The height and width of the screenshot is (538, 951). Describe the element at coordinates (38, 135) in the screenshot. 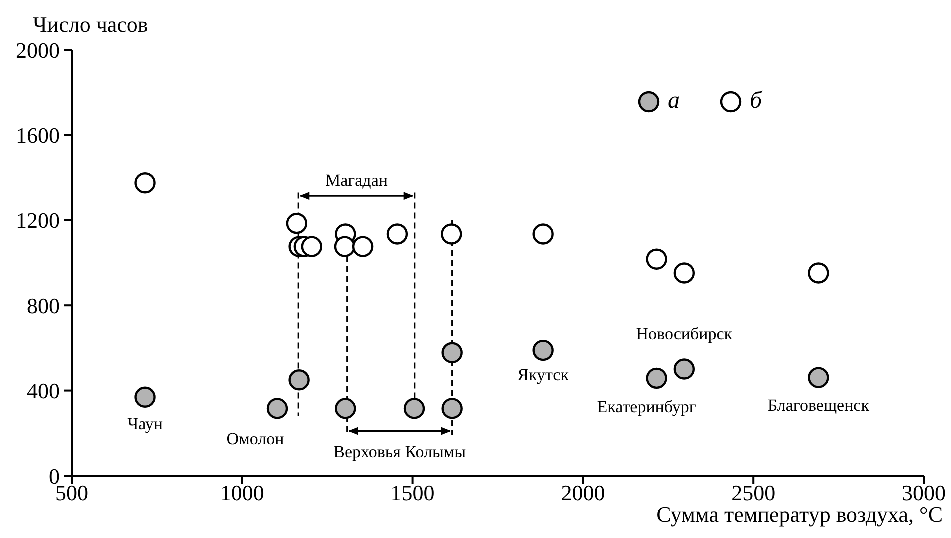

I see `y-tick-label: 1600` at that location.